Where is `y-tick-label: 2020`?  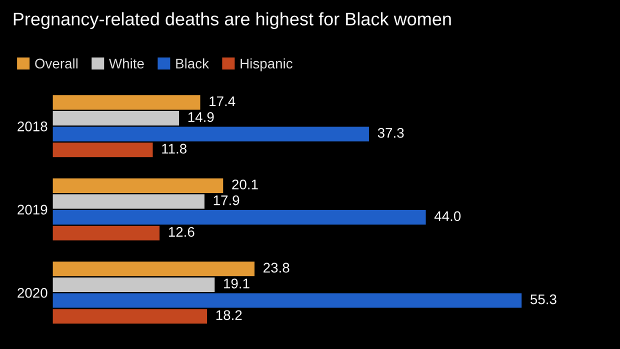
y-tick-label: 2020 is located at coordinates (33, 293).